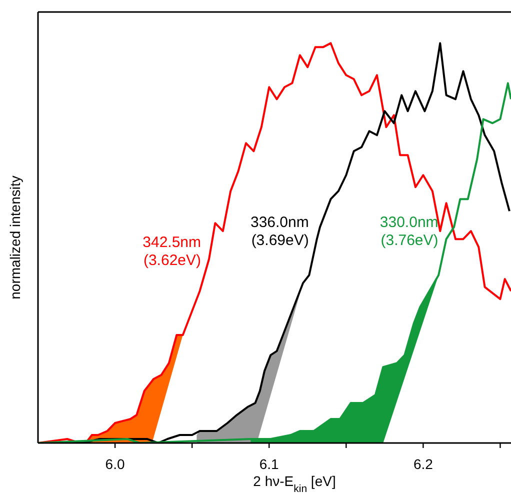  What do you see at coordinates (279, 232) in the screenshot?
I see `series-label: 336.0nm (3.69eV)` at bounding box center [279, 232].